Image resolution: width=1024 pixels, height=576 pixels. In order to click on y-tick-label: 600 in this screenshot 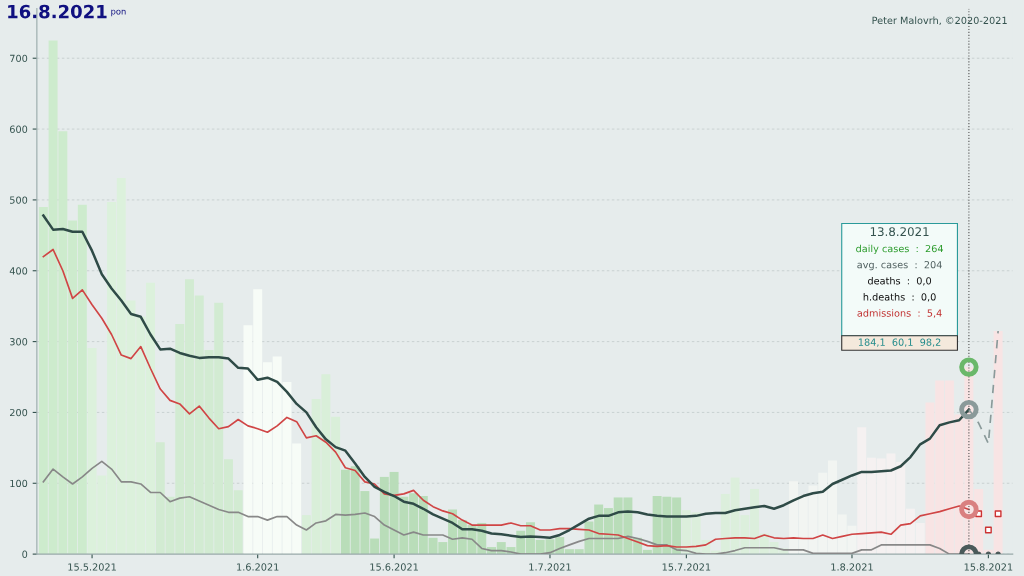, I will do `click(18, 129)`.